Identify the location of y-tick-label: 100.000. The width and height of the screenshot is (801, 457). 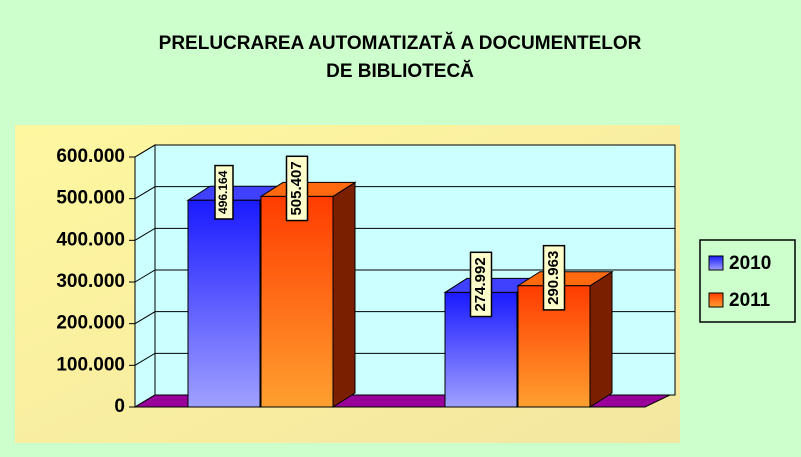
(90, 364).